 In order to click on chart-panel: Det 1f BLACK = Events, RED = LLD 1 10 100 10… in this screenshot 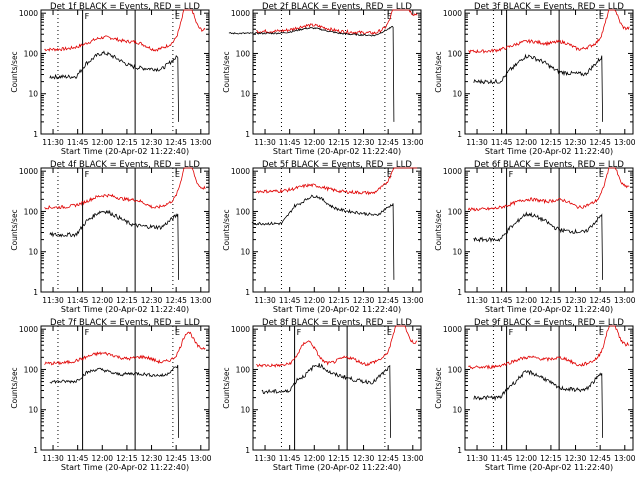, I will do `click(111, 79)`.